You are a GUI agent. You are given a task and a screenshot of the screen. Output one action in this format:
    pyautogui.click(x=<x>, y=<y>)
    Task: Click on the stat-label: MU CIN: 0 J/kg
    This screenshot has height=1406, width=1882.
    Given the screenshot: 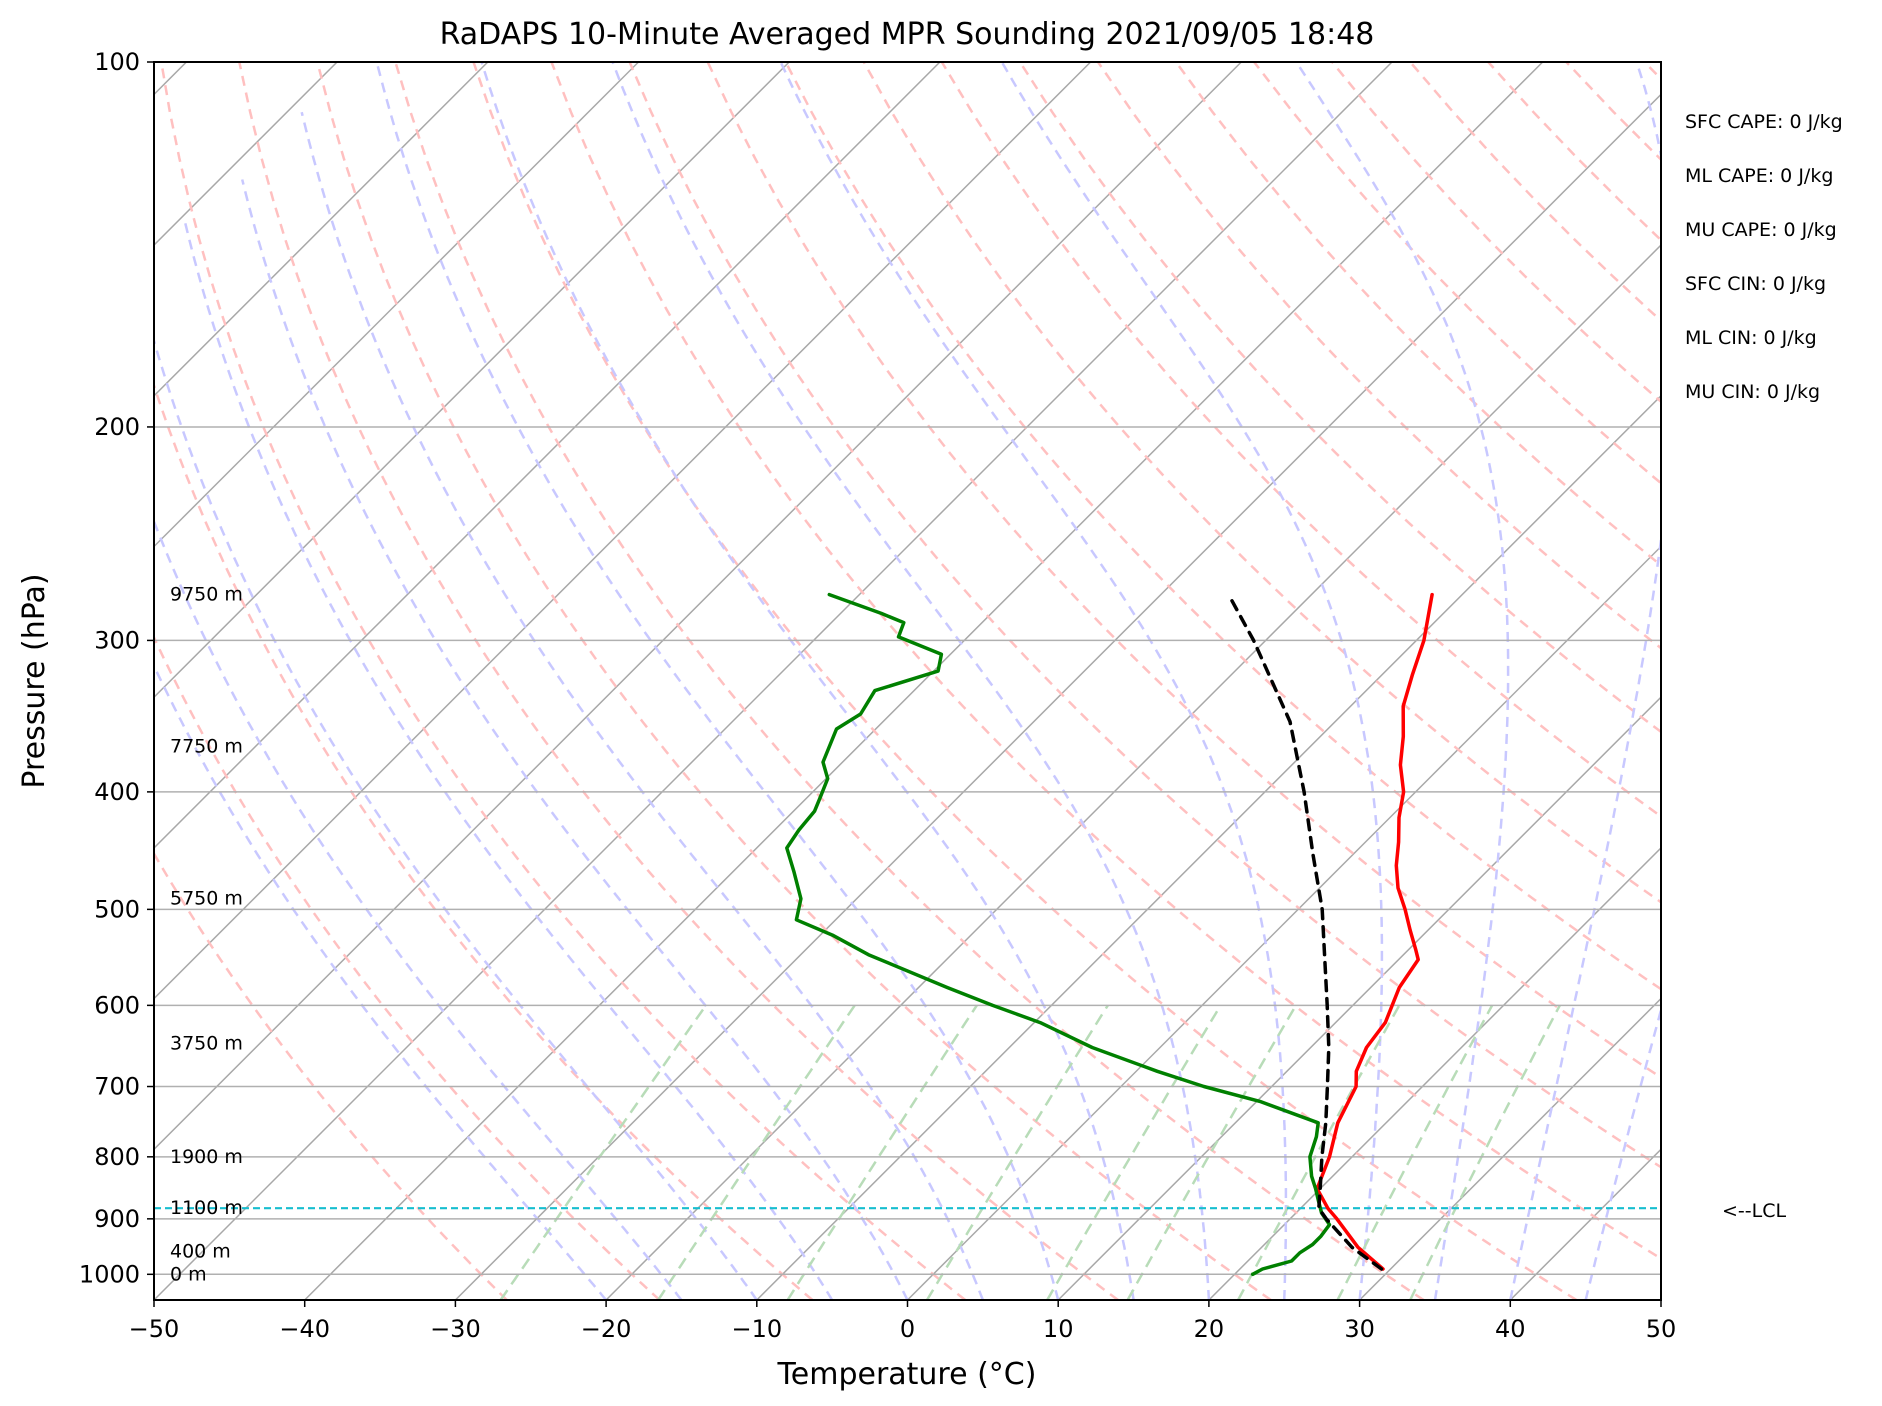 What is the action you would take?
    pyautogui.click(x=1752, y=392)
    